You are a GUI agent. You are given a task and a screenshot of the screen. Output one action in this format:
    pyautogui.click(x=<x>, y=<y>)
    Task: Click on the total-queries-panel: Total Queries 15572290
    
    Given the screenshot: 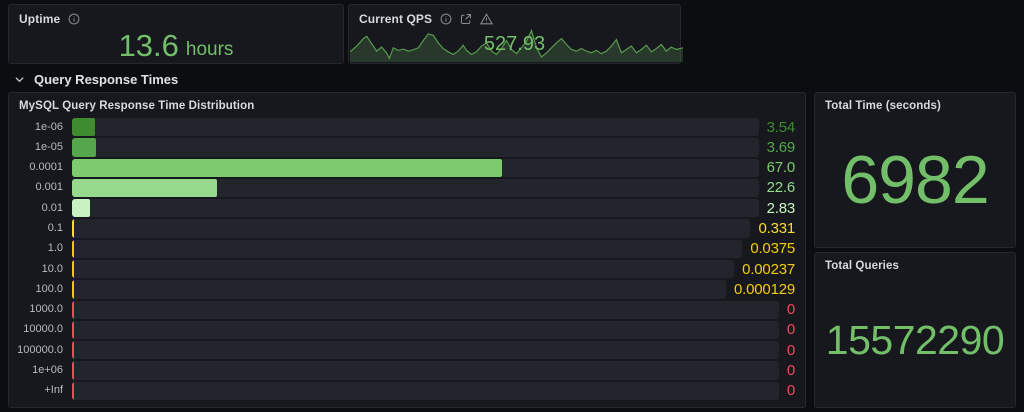 What is the action you would take?
    pyautogui.click(x=915, y=330)
    